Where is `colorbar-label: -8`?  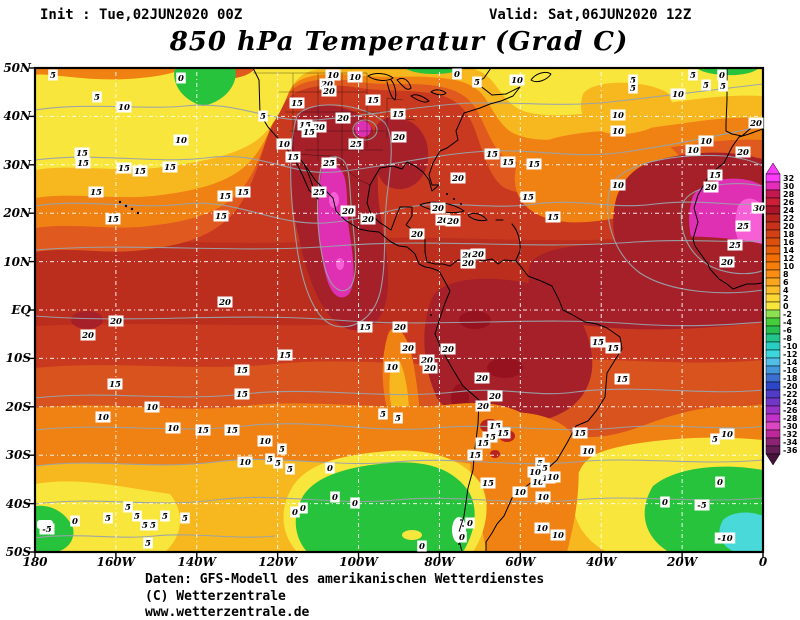
colorbar-label: -8 is located at coordinates (787, 338).